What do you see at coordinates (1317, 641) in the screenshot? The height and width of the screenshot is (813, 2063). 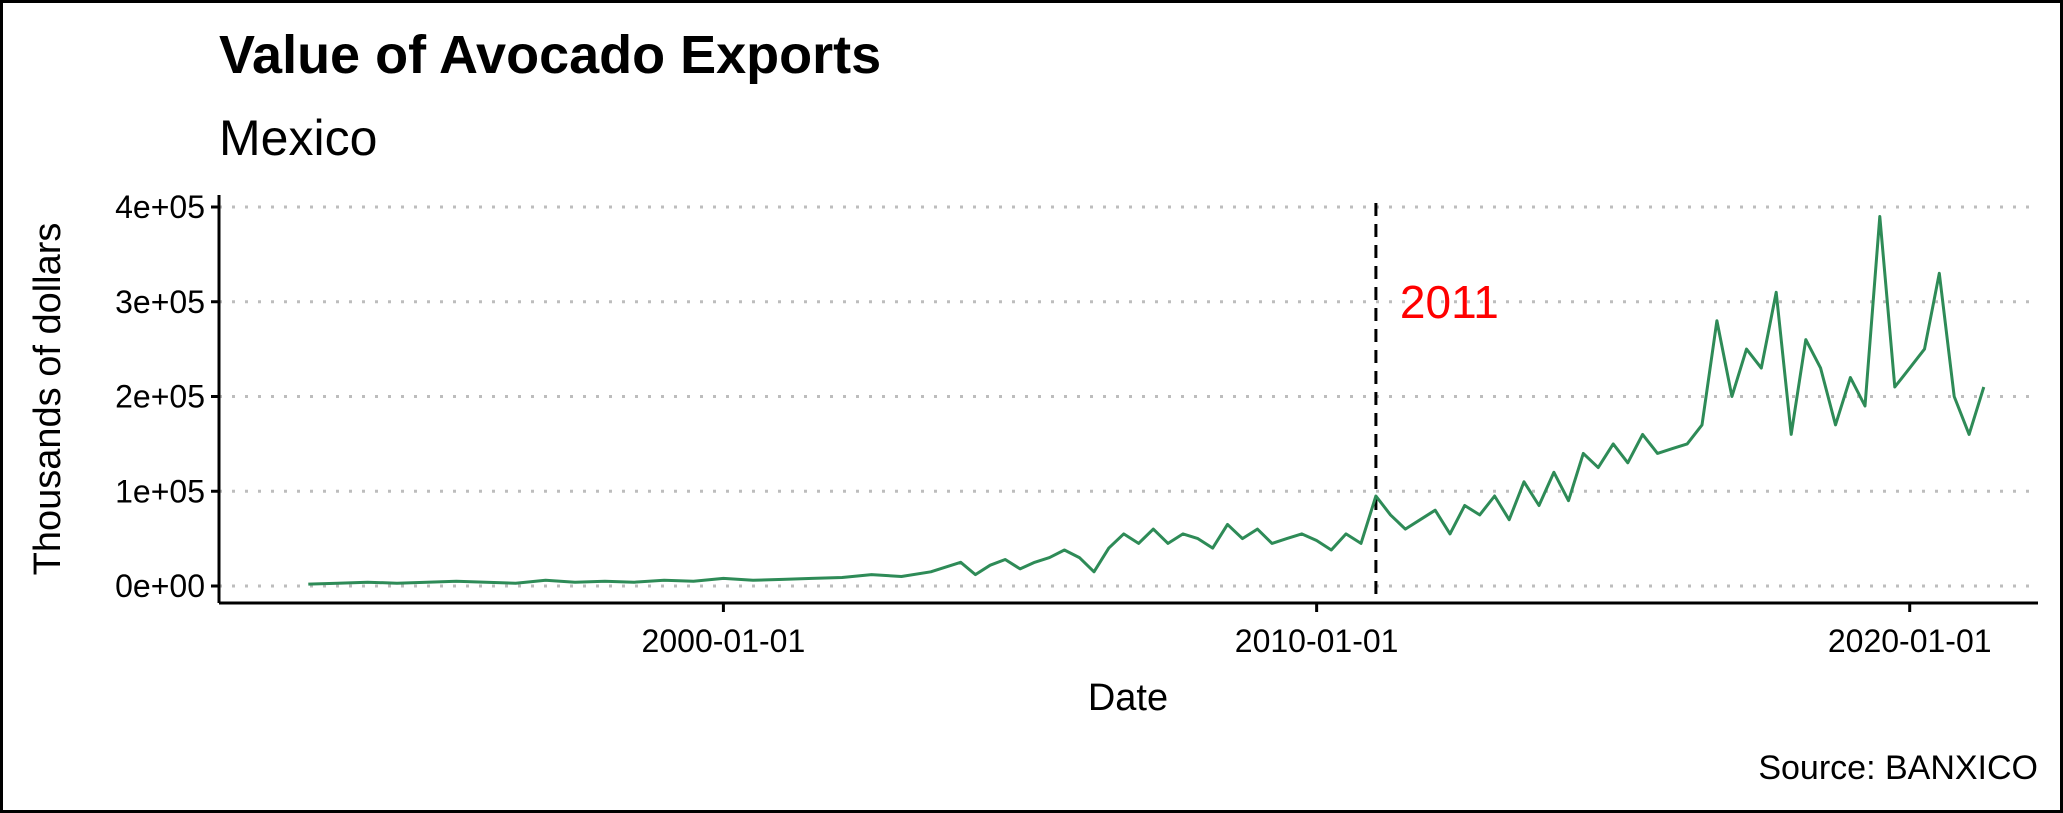 I see `x-tick-label-1: 2010-01-01` at bounding box center [1317, 641].